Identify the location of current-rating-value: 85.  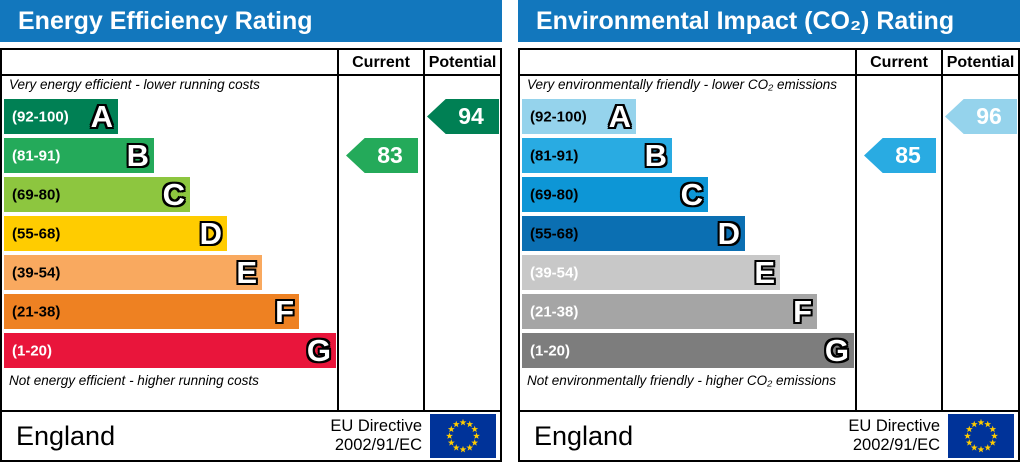
(908, 155).